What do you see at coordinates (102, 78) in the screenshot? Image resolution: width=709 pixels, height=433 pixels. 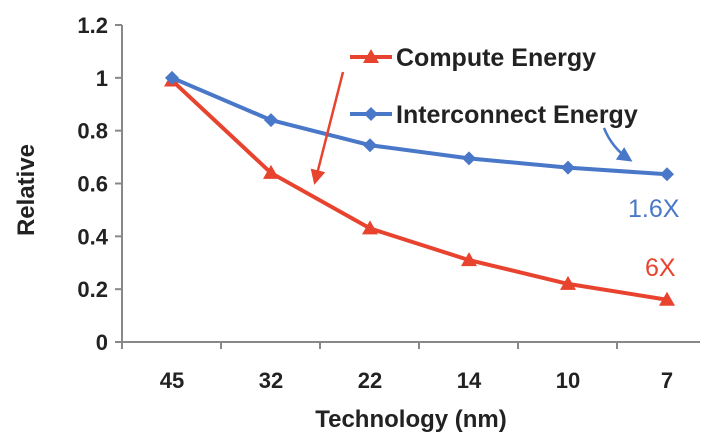 I see `y-tick-label: 1` at bounding box center [102, 78].